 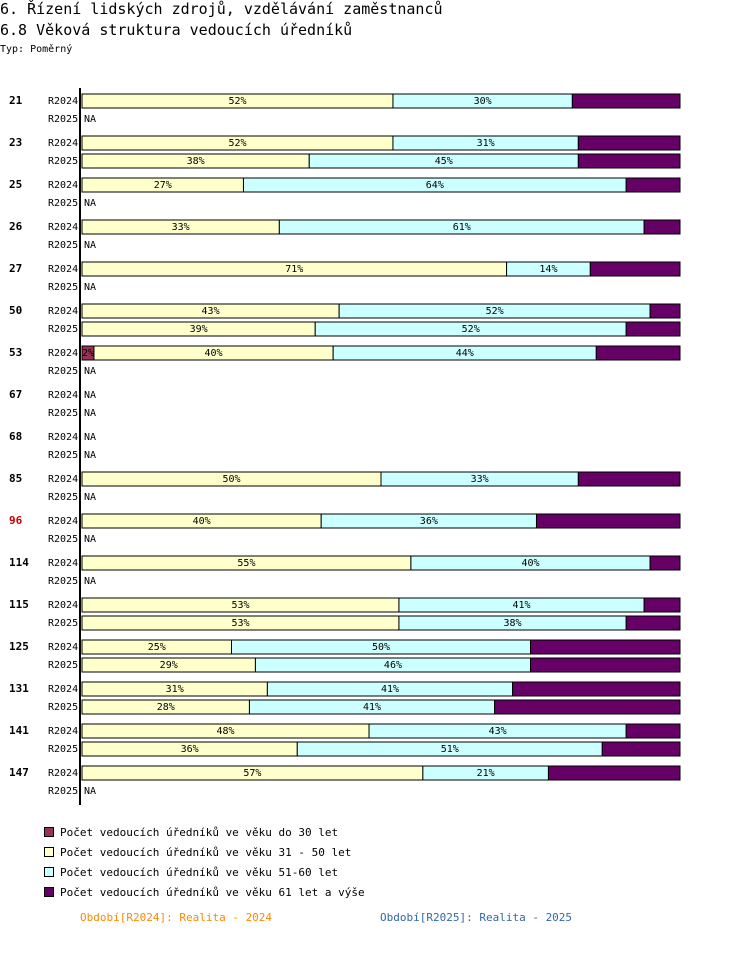 I want to click on data-label: 21%, so click(x=486, y=773).